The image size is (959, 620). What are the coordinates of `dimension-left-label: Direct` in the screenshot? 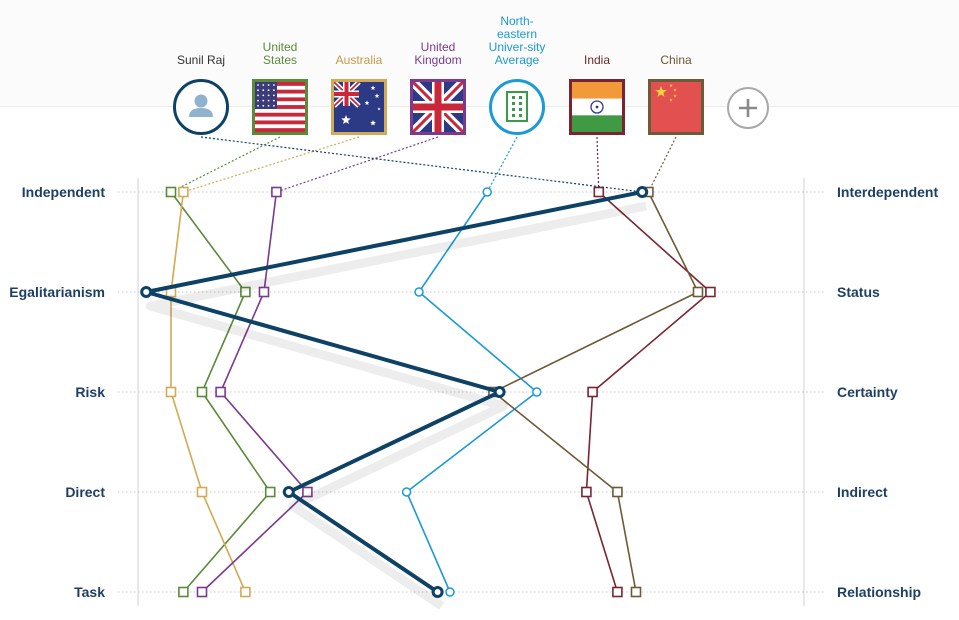 It's located at (85, 492).